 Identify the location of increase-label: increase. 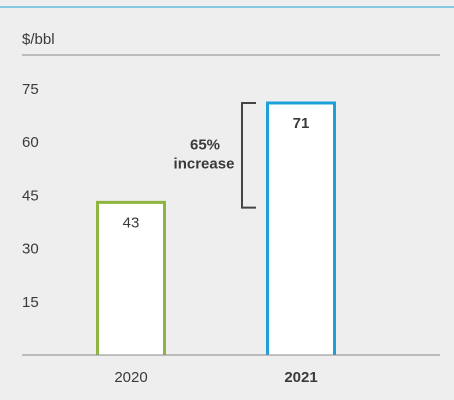
(204, 163).